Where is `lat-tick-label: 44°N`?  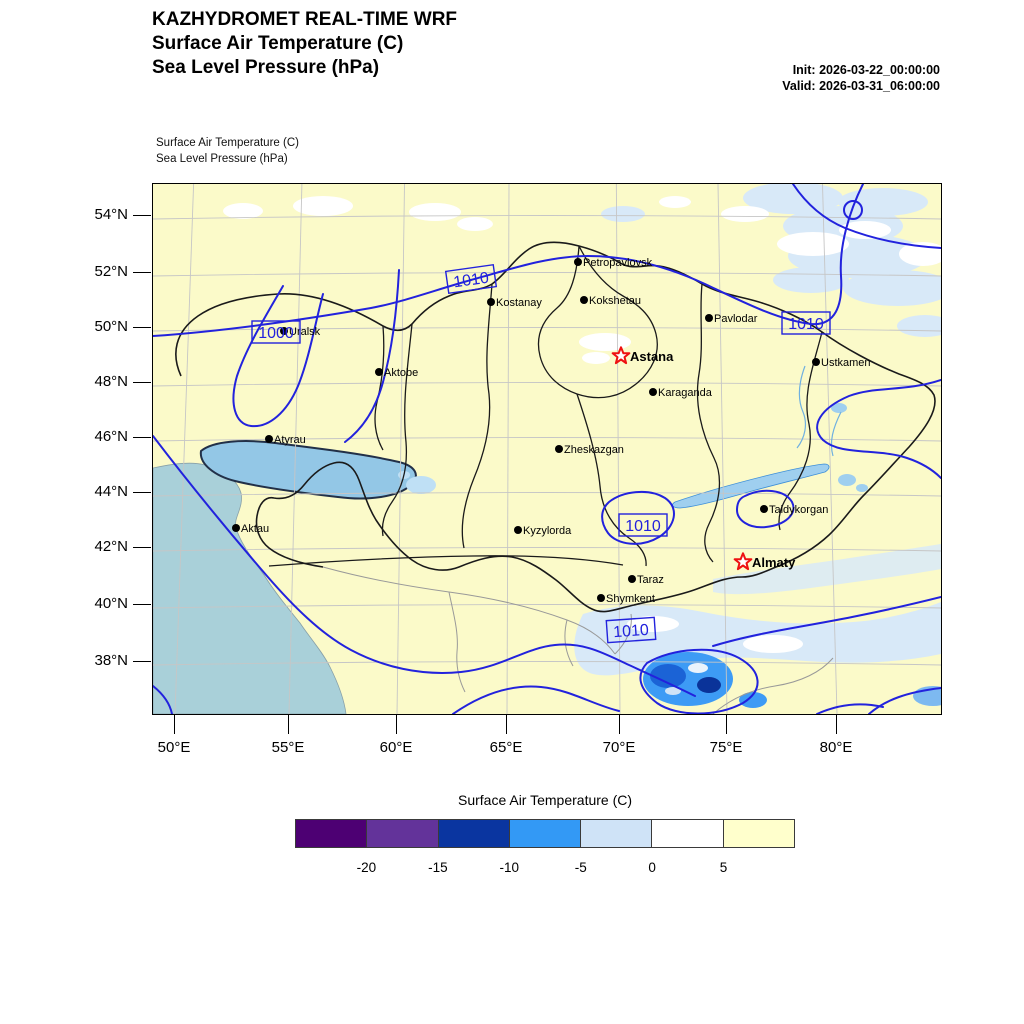 lat-tick-label: 44°N is located at coordinates (111, 491).